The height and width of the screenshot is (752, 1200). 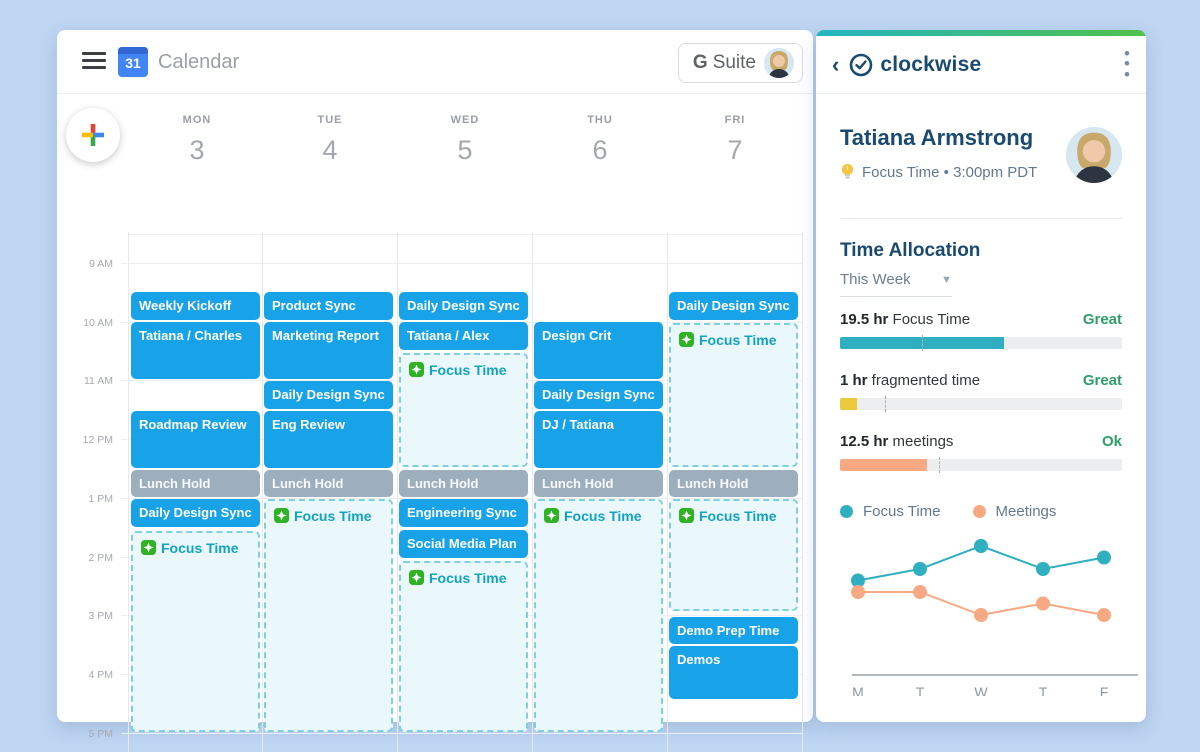 What do you see at coordinates (981, 331) in the screenshot?
I see `metric-focus-time: 19.5 hr Focus Time Great` at bounding box center [981, 331].